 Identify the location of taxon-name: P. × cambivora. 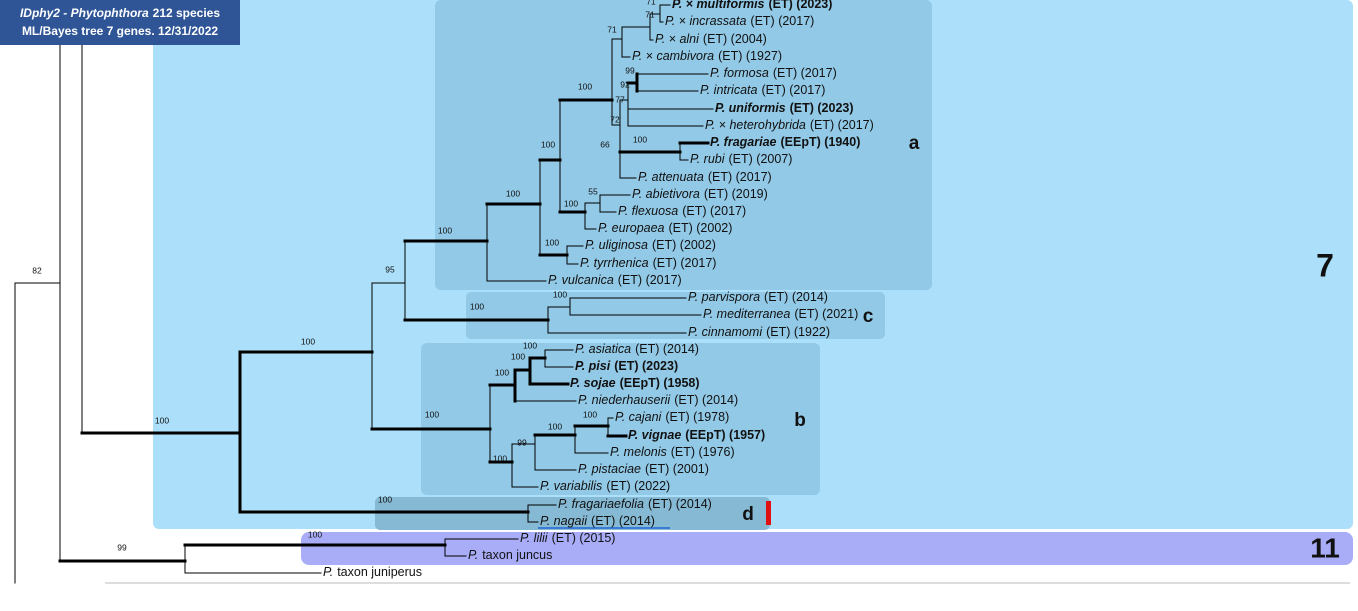
(673, 56).